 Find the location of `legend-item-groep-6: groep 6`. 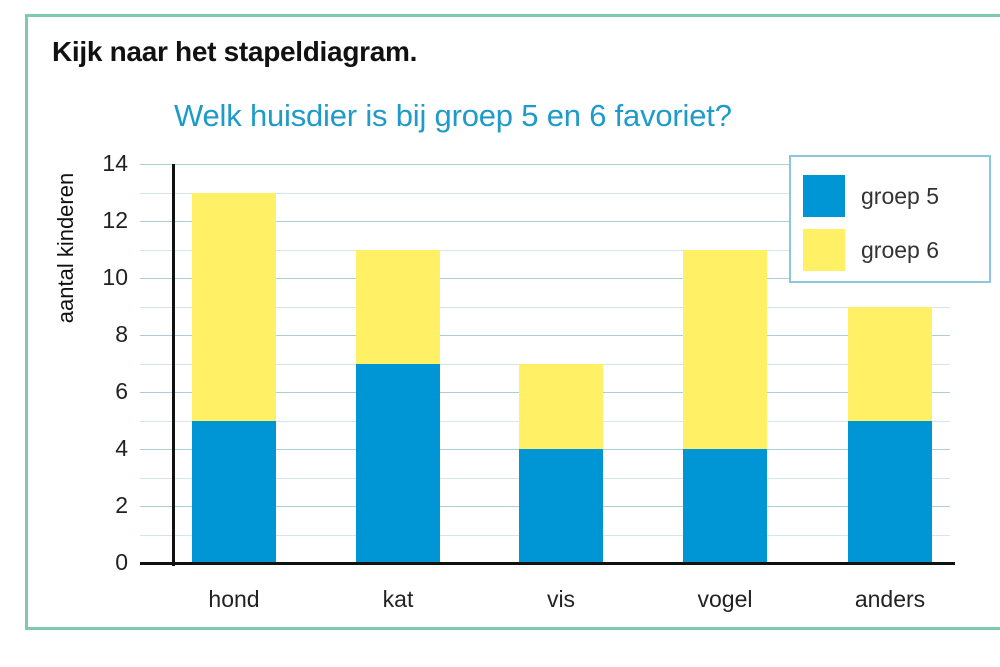

legend-item-groep-6: groep 6 is located at coordinates (871, 250).